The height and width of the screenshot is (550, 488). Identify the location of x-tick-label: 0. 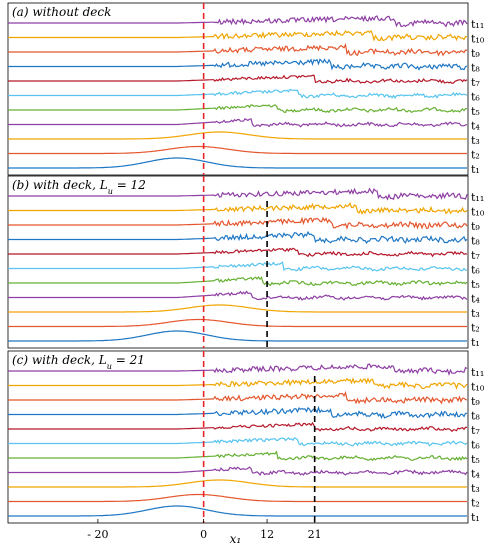
(203, 534).